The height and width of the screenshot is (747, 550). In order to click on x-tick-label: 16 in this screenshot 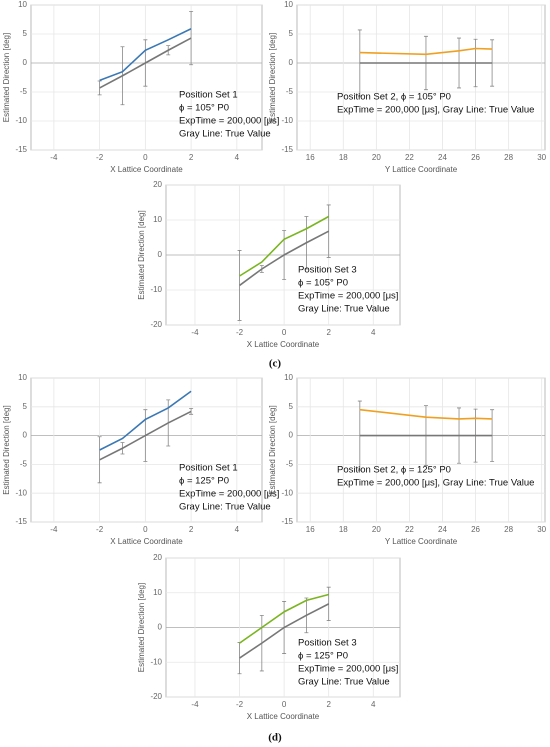, I will do `click(310, 529)`.